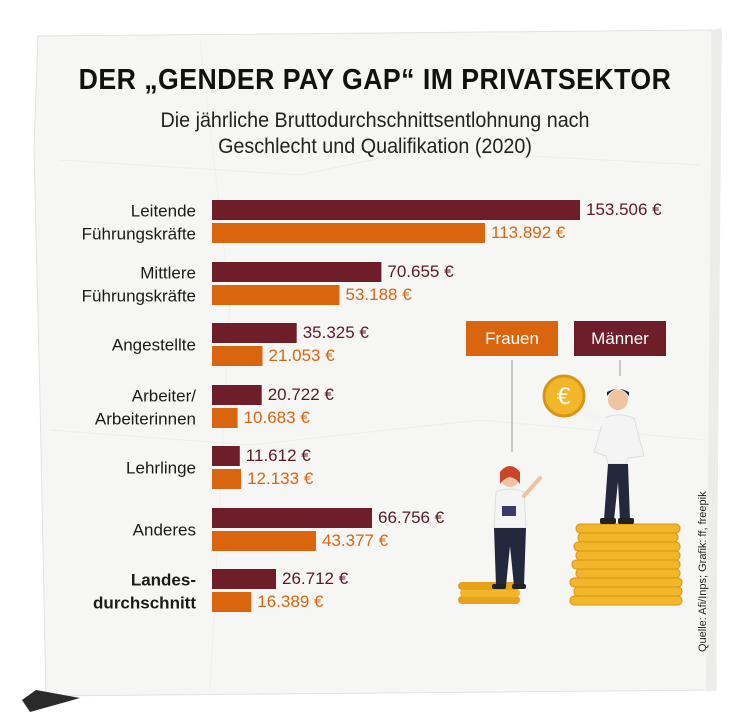 This screenshot has width=750, height=718. What do you see at coordinates (626, 564) in the screenshot?
I see `men-coin-stack` at bounding box center [626, 564].